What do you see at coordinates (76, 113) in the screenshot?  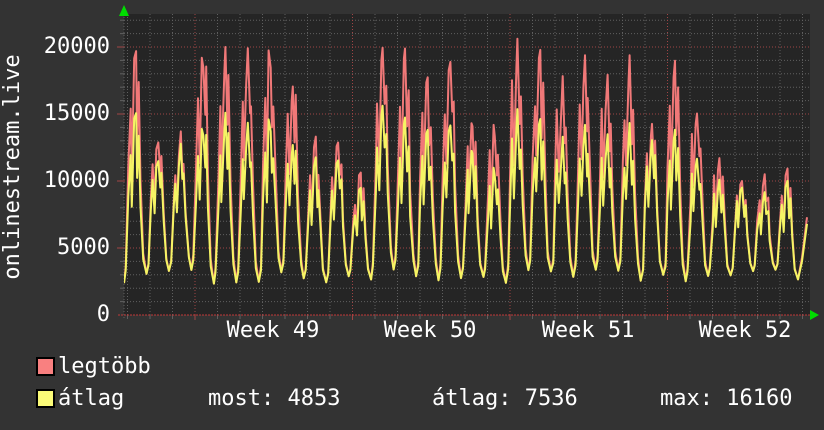 I see `y-tick-label: 15000` at bounding box center [76, 113].